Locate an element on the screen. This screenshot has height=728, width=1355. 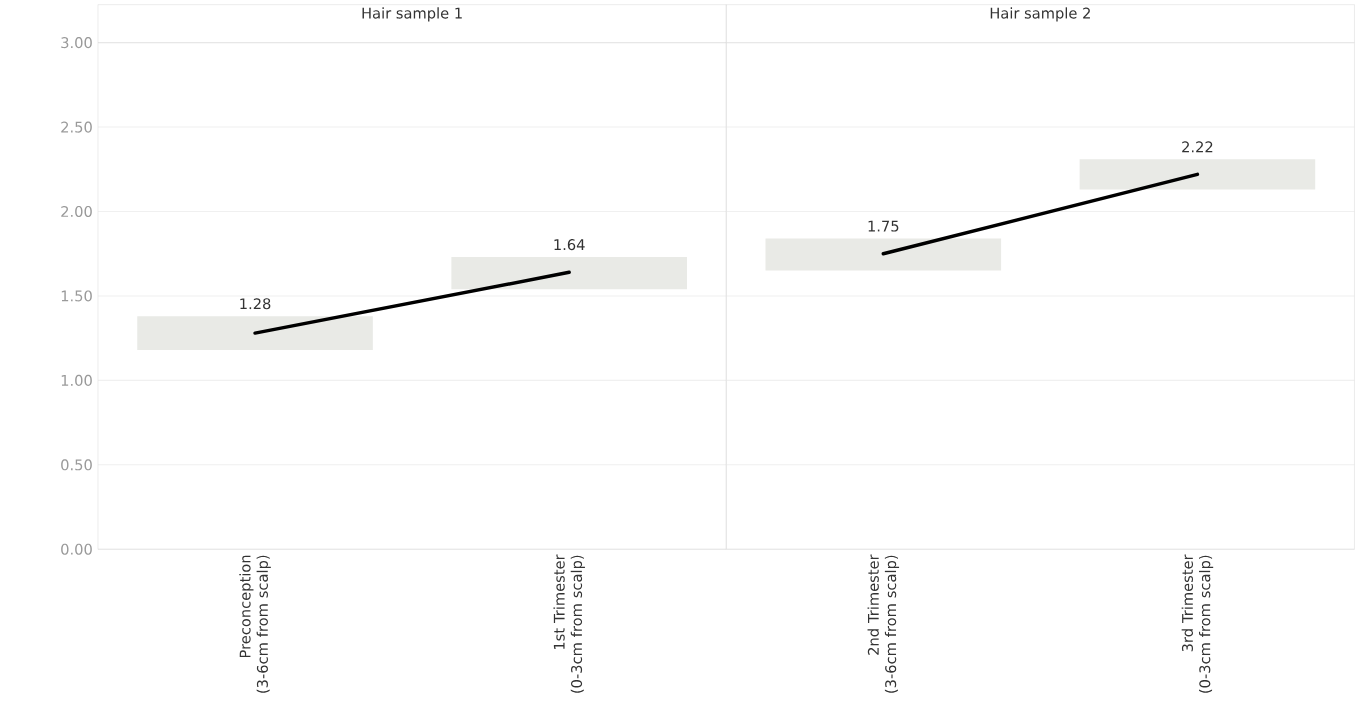
chart-title: Hair sample 1 is located at coordinates (412, 14).